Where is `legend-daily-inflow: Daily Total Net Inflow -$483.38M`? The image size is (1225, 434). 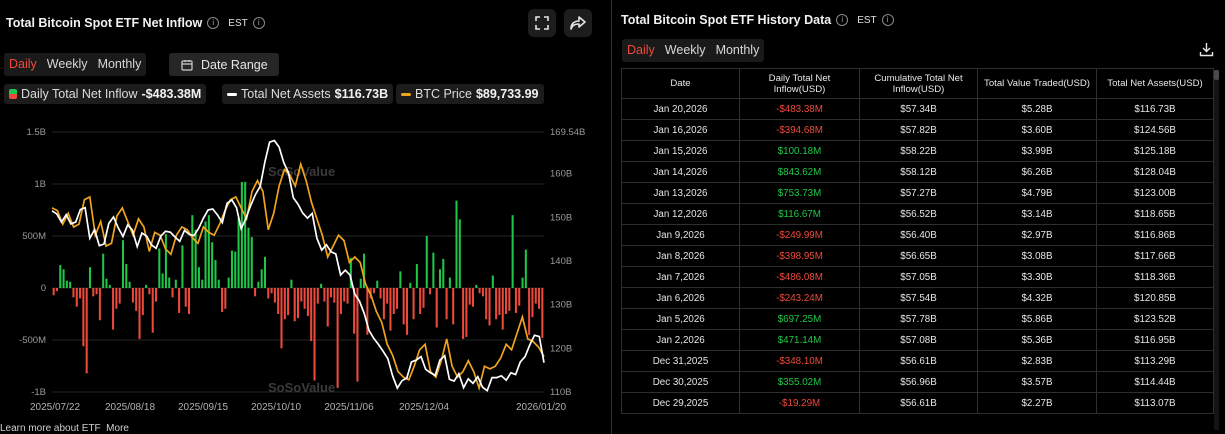 legend-daily-inflow: Daily Total Net Inflow -$483.38M is located at coordinates (105, 94).